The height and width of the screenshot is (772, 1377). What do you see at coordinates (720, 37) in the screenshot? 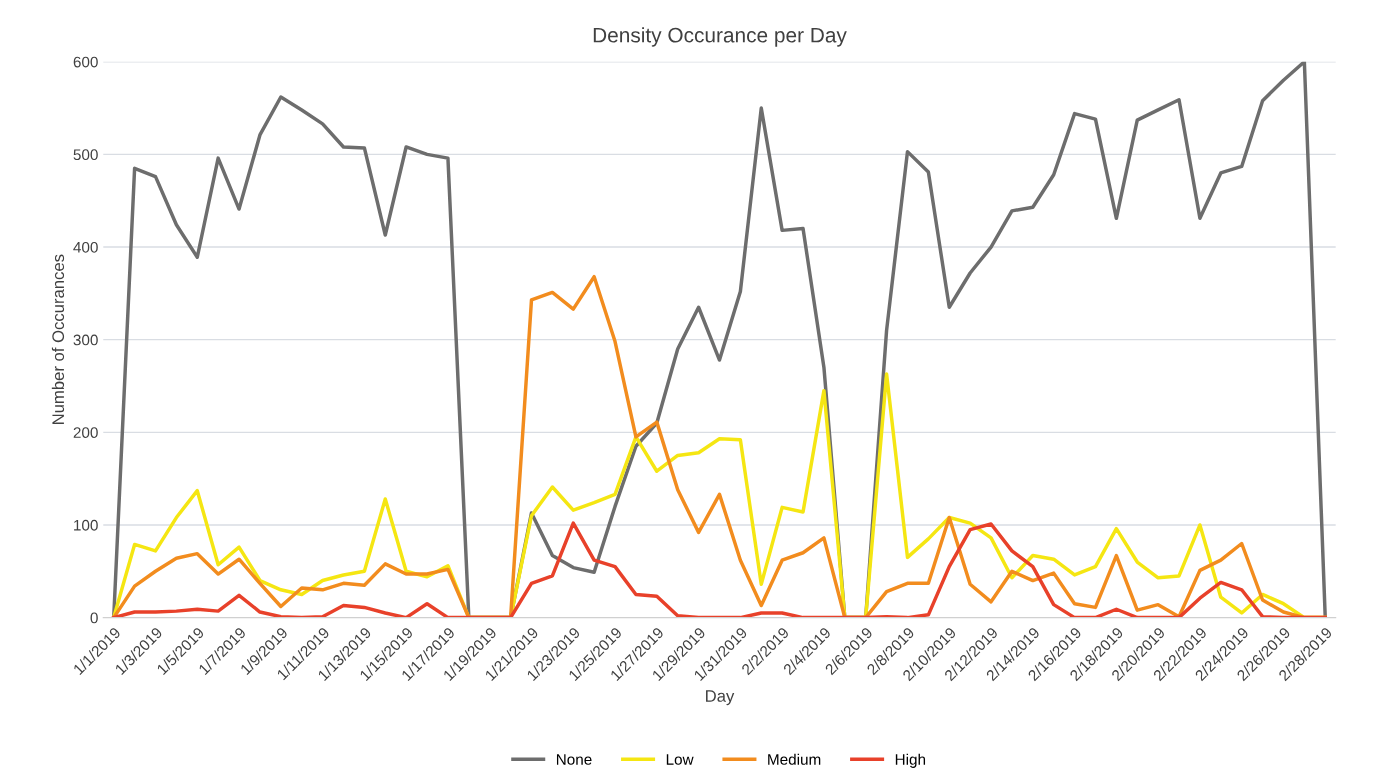
I see `chart-title: Density Occurance per Day` at bounding box center [720, 37].